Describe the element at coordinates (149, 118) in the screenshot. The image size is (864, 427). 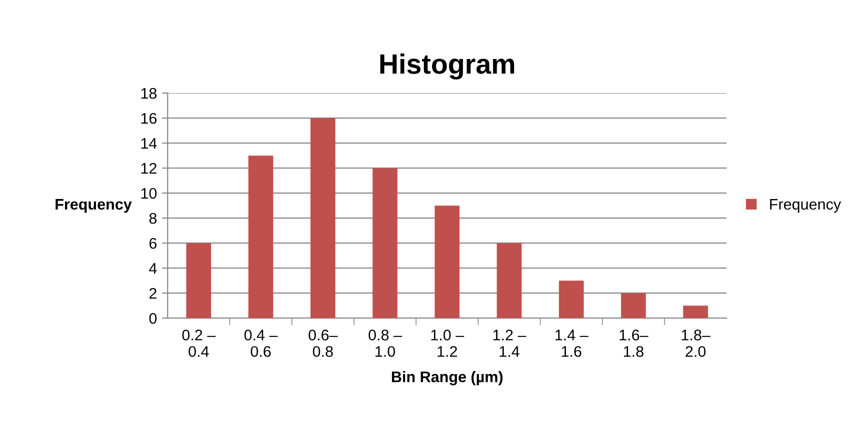
I see `y-tick-label: 16` at that location.